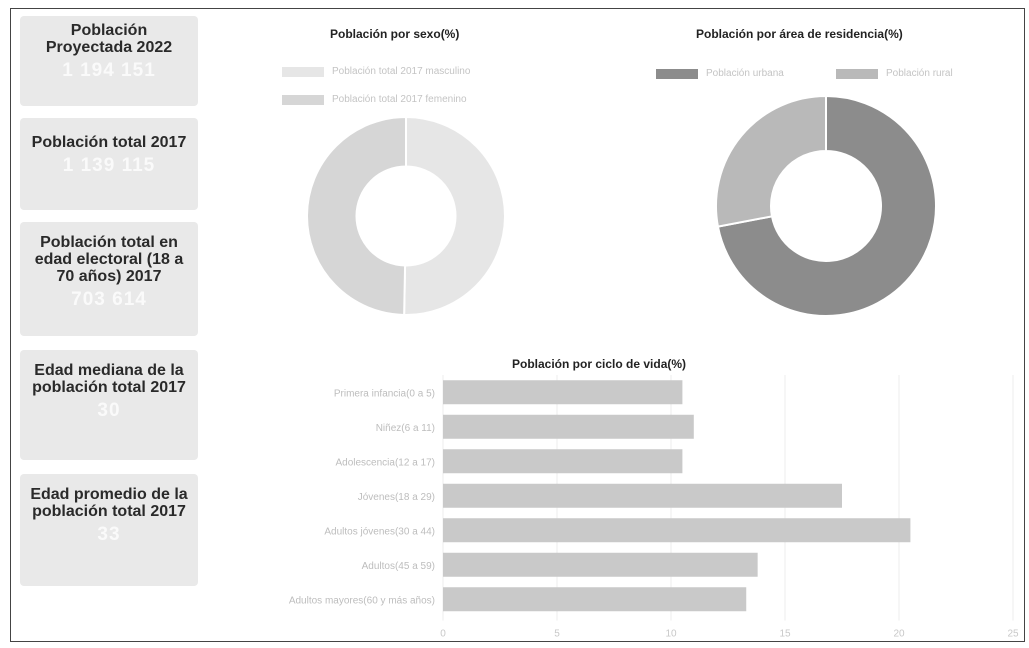  What do you see at coordinates (919, 73) in the screenshot?
I see `legend-label: Población rural` at bounding box center [919, 73].